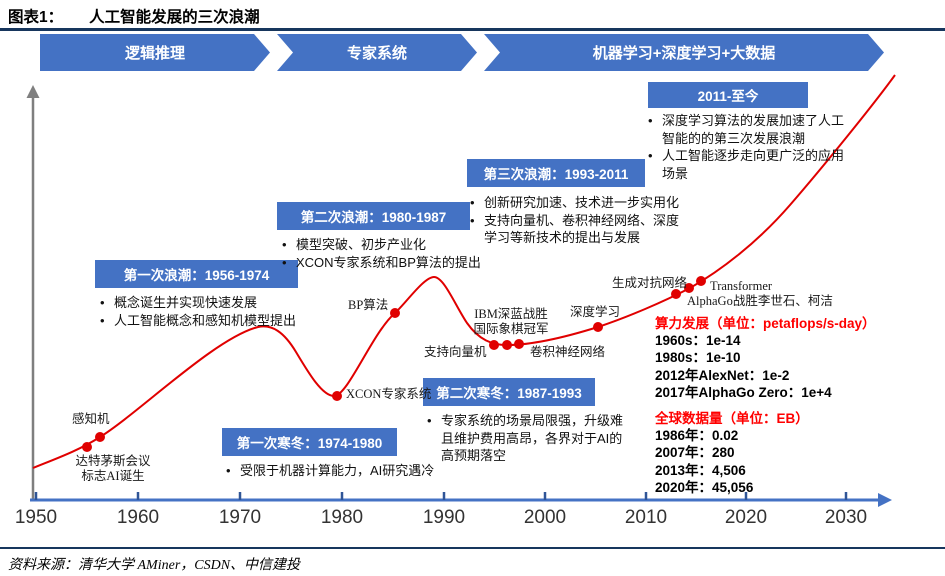  What do you see at coordinates (361, 244) in the screenshot?
I see `bullet-text: 模型突破、初步产业化` at bounding box center [361, 244].